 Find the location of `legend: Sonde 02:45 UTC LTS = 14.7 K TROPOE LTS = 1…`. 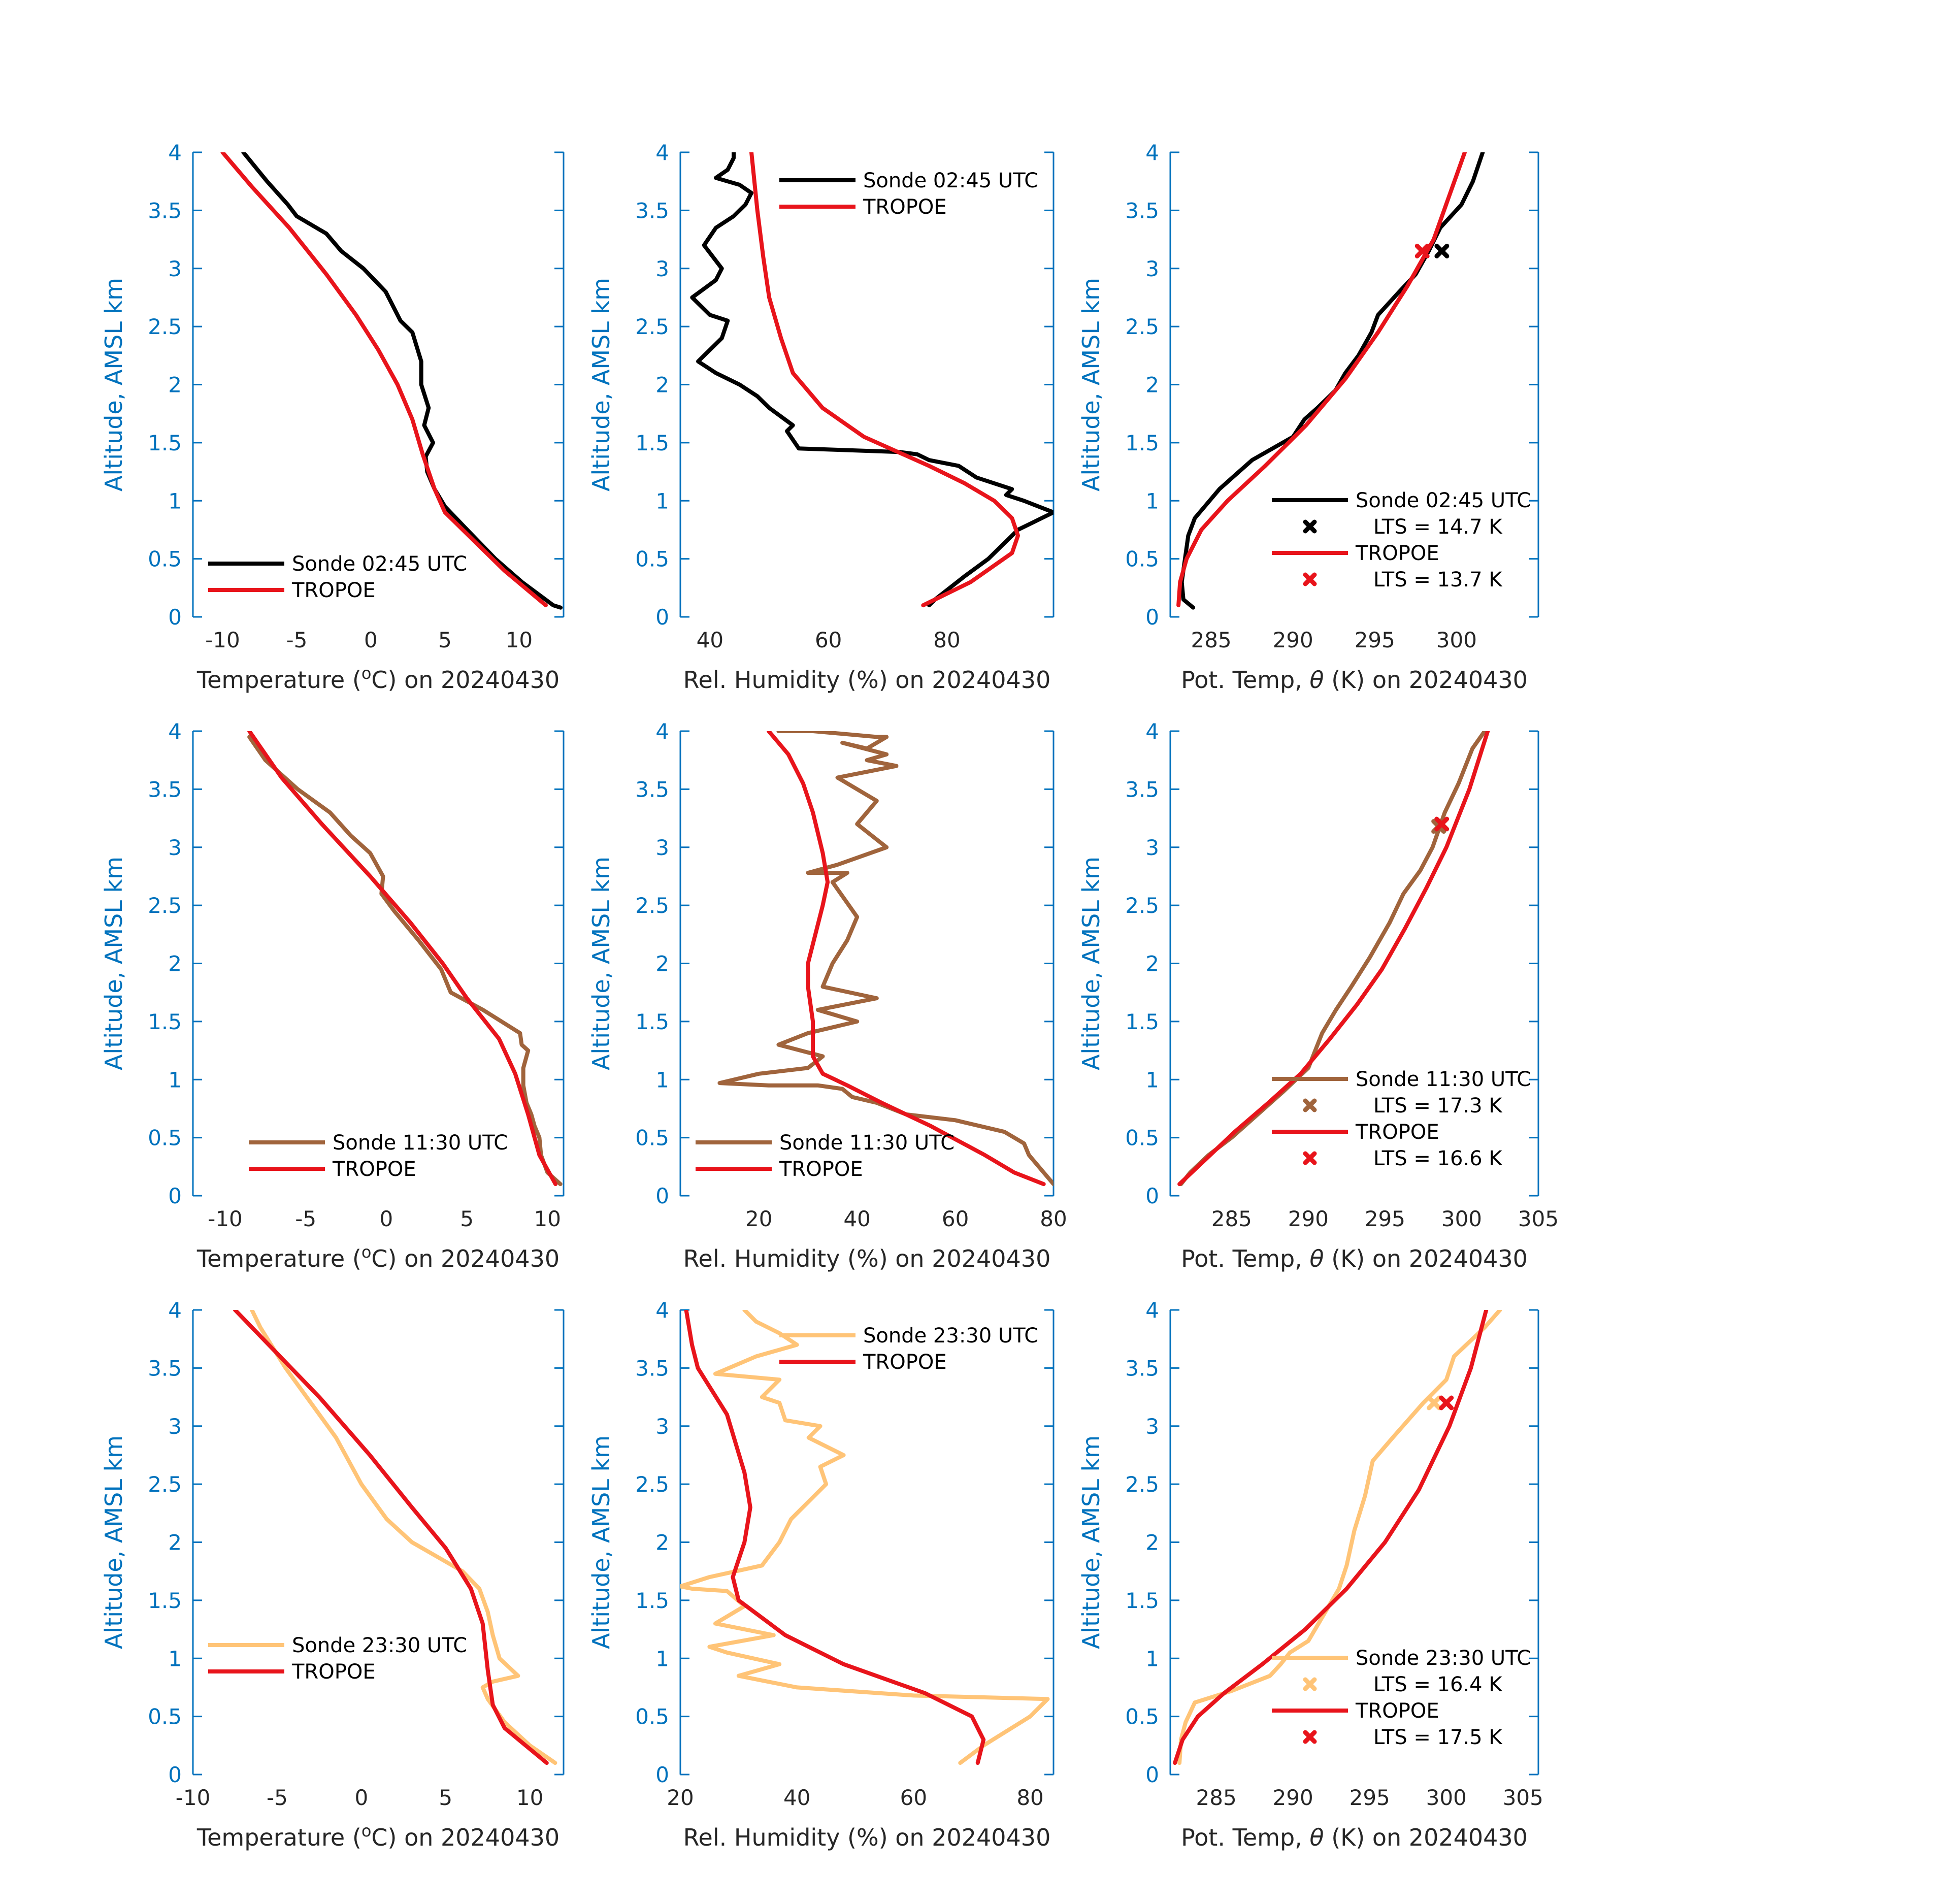

legend: Sonde 02:45 UTC LTS = 14.7 K TROPOE LTS = 1… is located at coordinates (1401, 541).